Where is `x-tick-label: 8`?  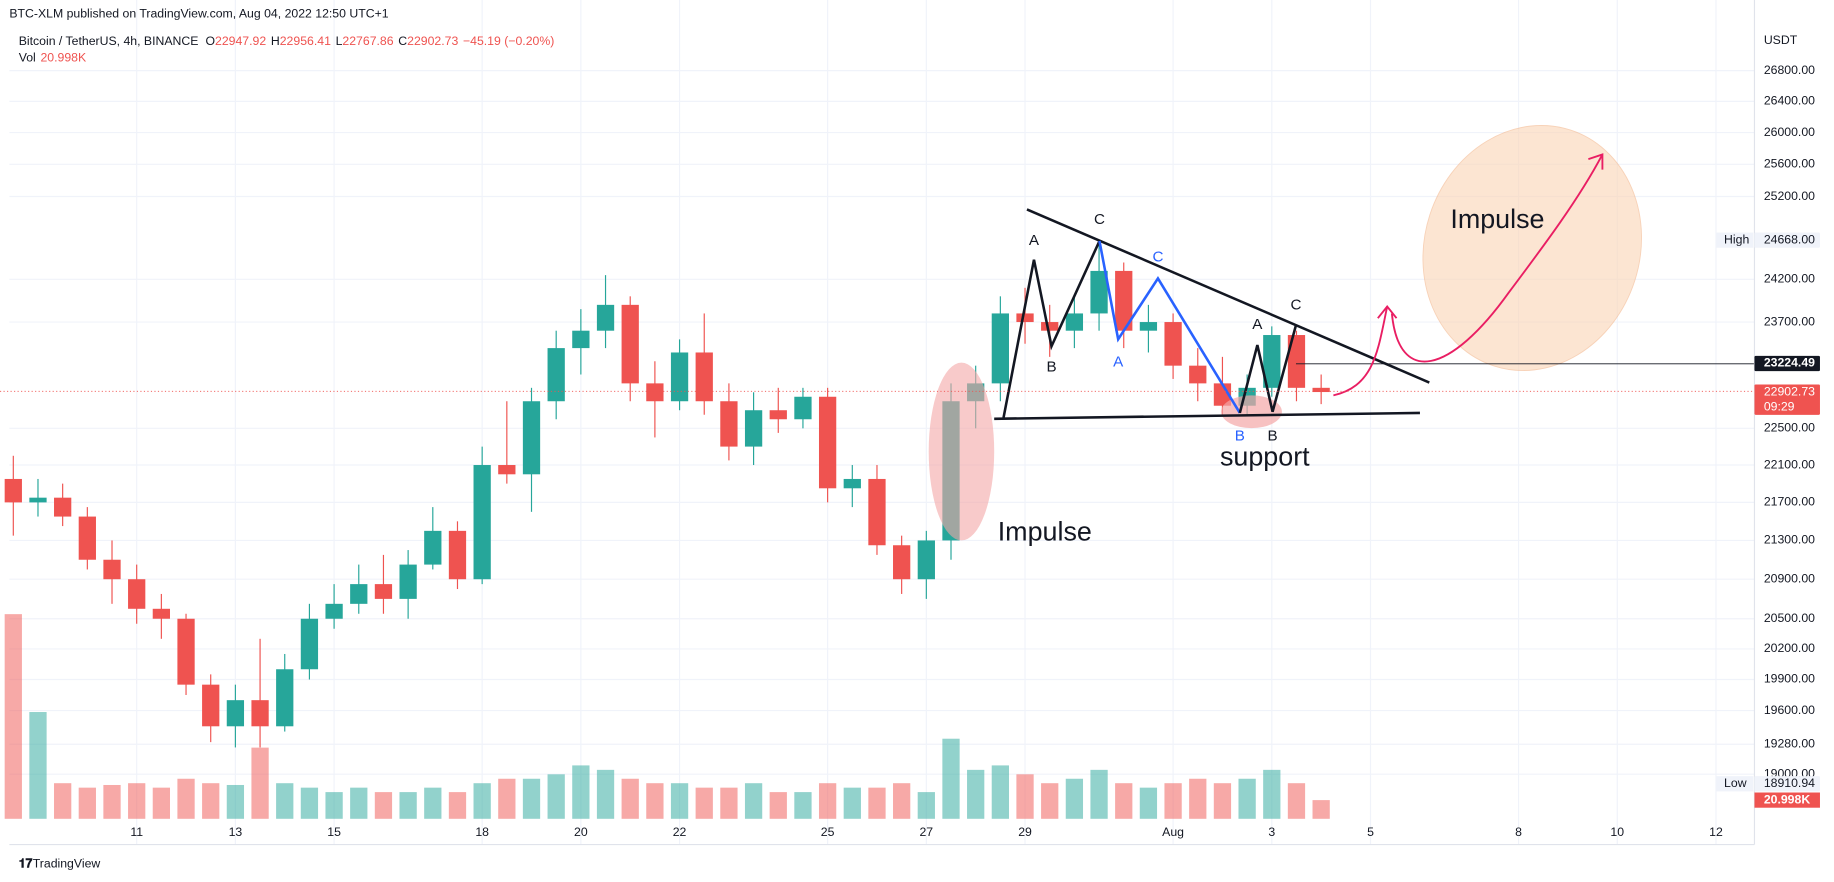 x-tick-label: 8 is located at coordinates (1518, 832).